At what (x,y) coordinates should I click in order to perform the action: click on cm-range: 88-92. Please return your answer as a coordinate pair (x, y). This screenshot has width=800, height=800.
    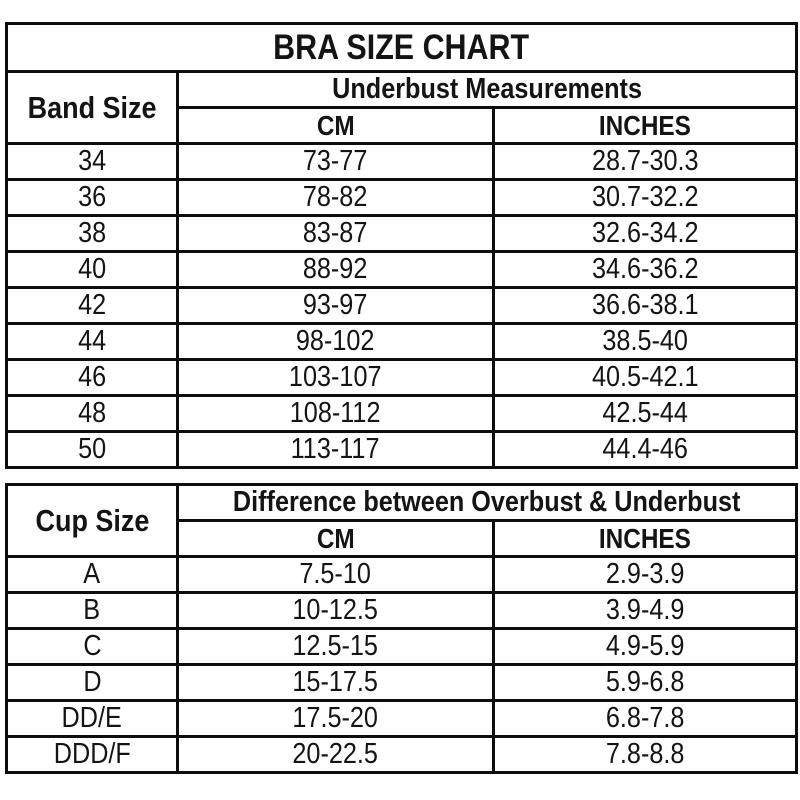
    Looking at the image, I should click on (335, 269).